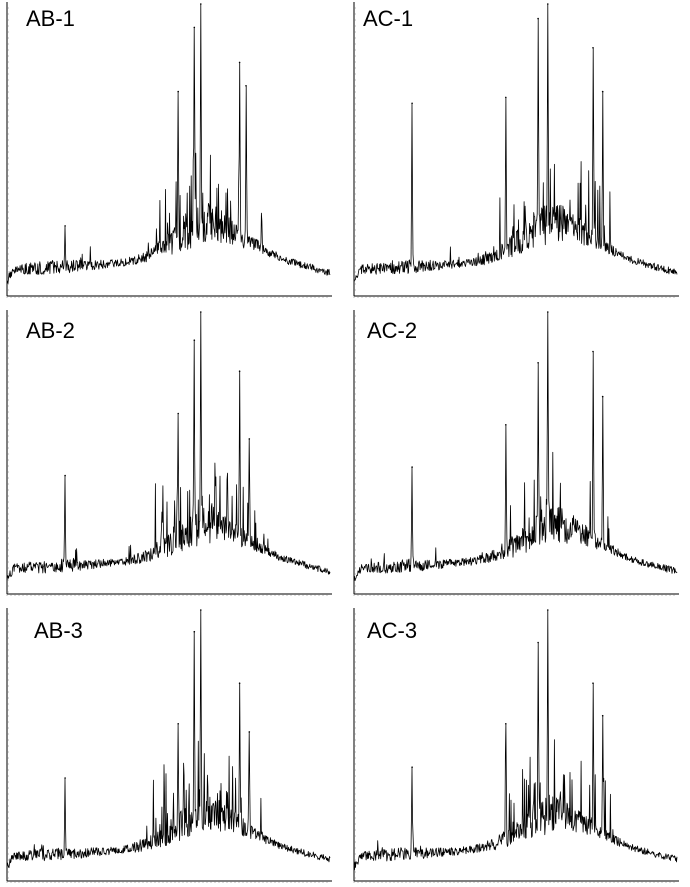 The width and height of the screenshot is (690, 887). I want to click on panel-label-ab-3: AB-3, so click(58, 630).